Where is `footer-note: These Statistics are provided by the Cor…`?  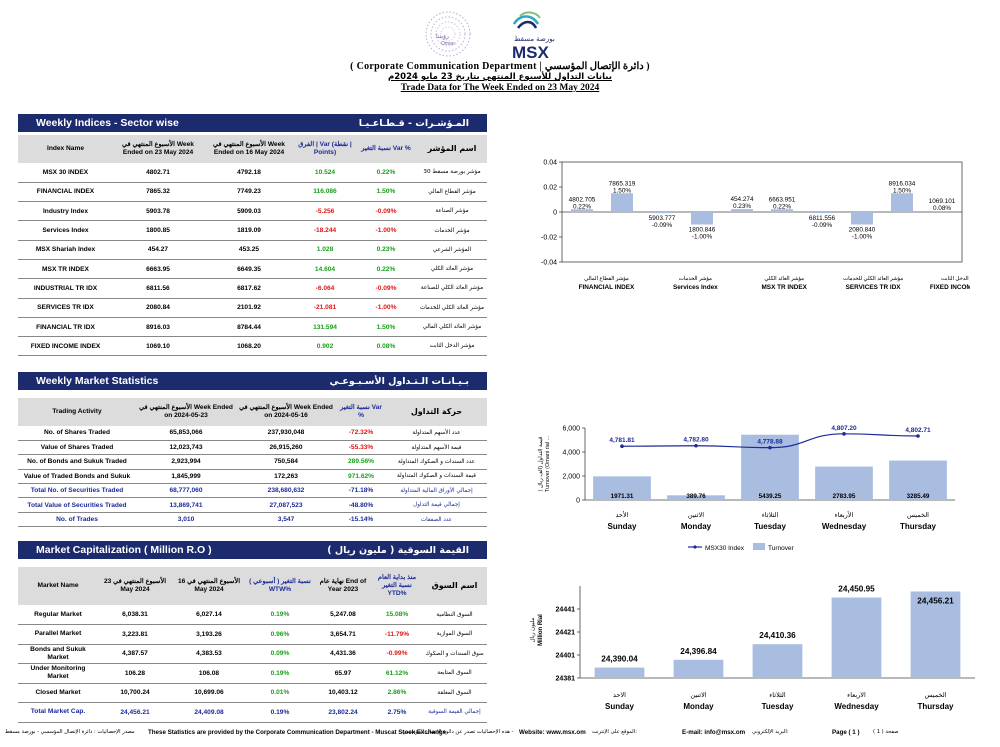 footer-note: These Statistics are provided by the Cor… is located at coordinates (298, 732).